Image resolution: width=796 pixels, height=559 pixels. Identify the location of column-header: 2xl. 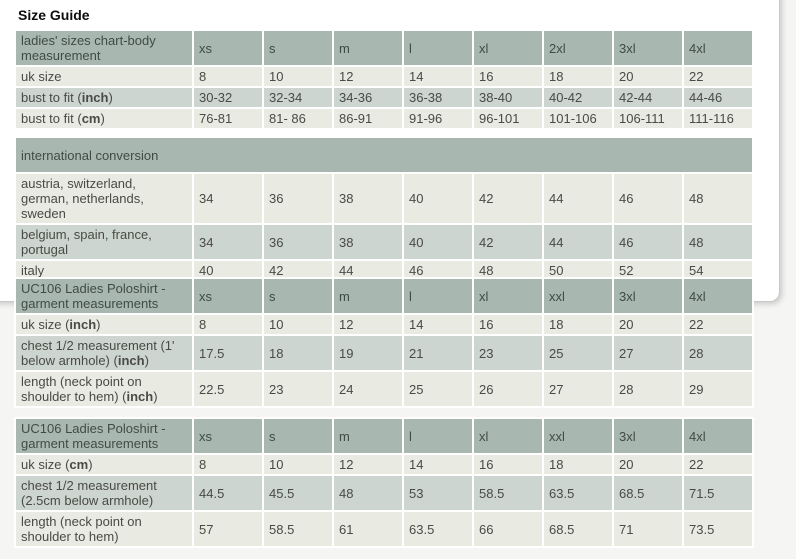
(578, 48).